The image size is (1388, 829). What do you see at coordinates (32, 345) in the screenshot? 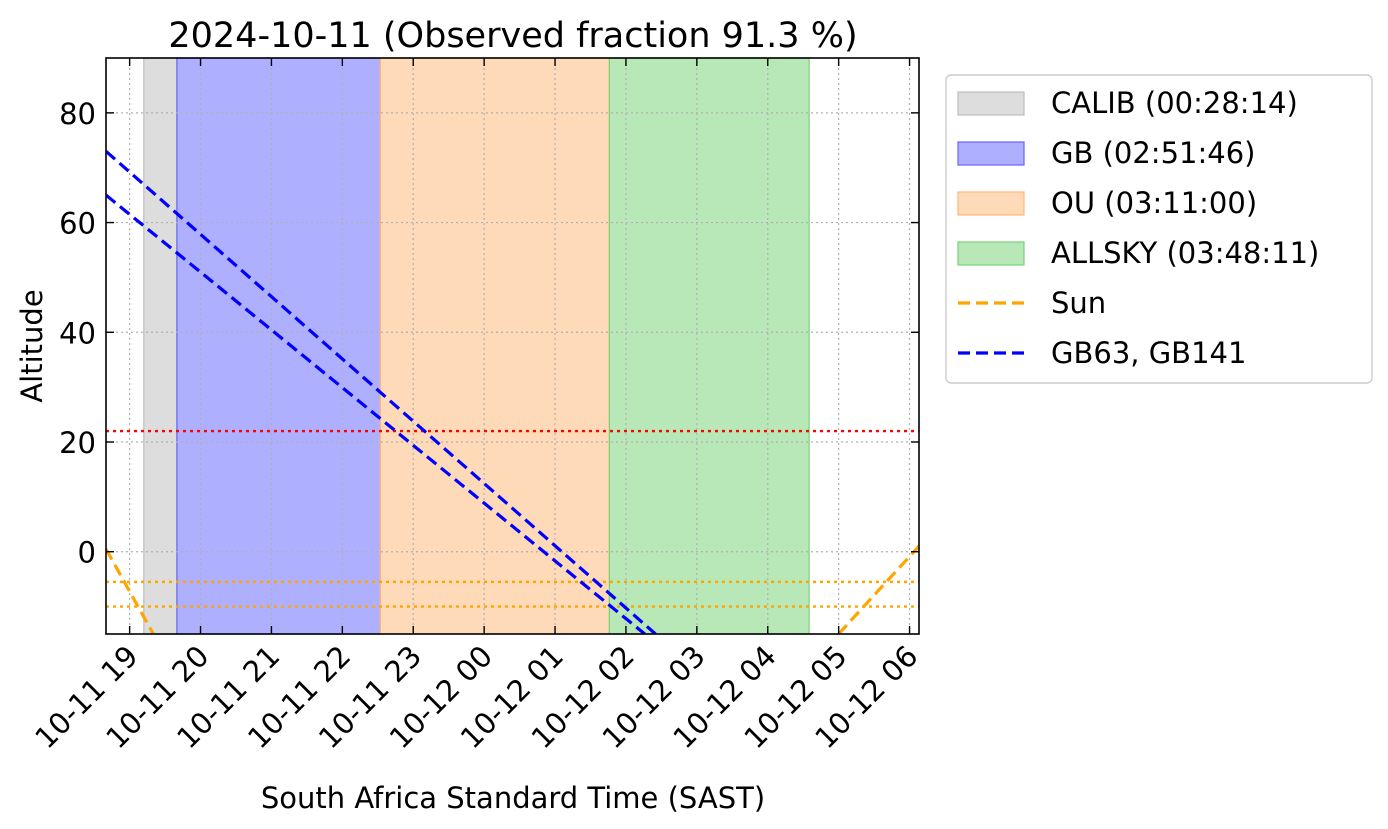
I see `y-axis-label: Altitude` at bounding box center [32, 345].